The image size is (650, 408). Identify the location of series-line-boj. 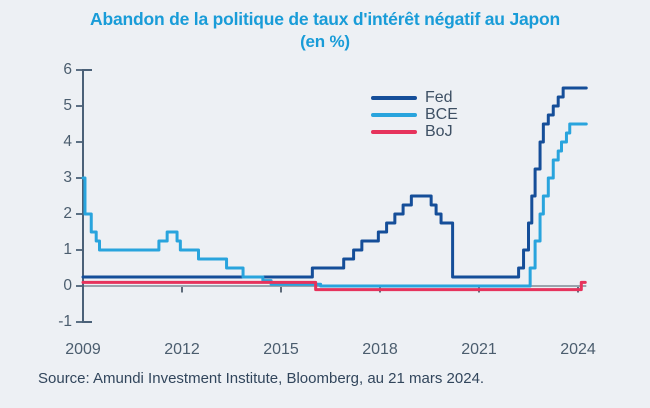
(334, 286).